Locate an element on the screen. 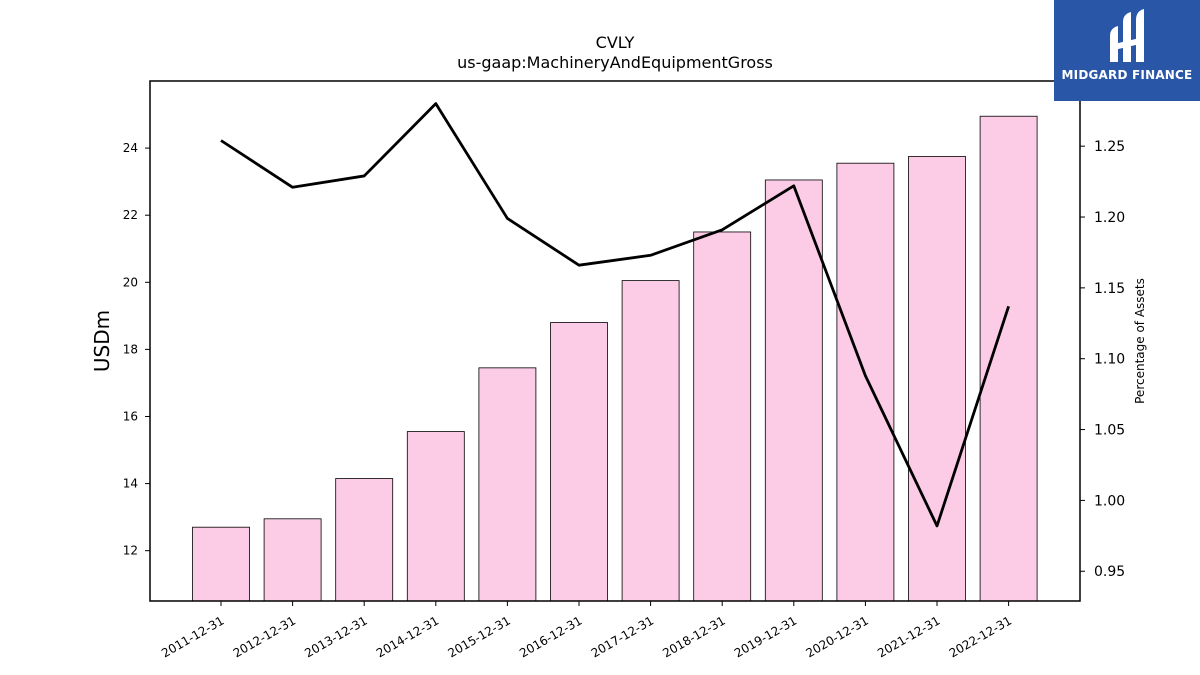  y-axis-right: 0.95 1.00 1.05 1.10 1.15 1.20 1.25 is located at coordinates (1102, 359).